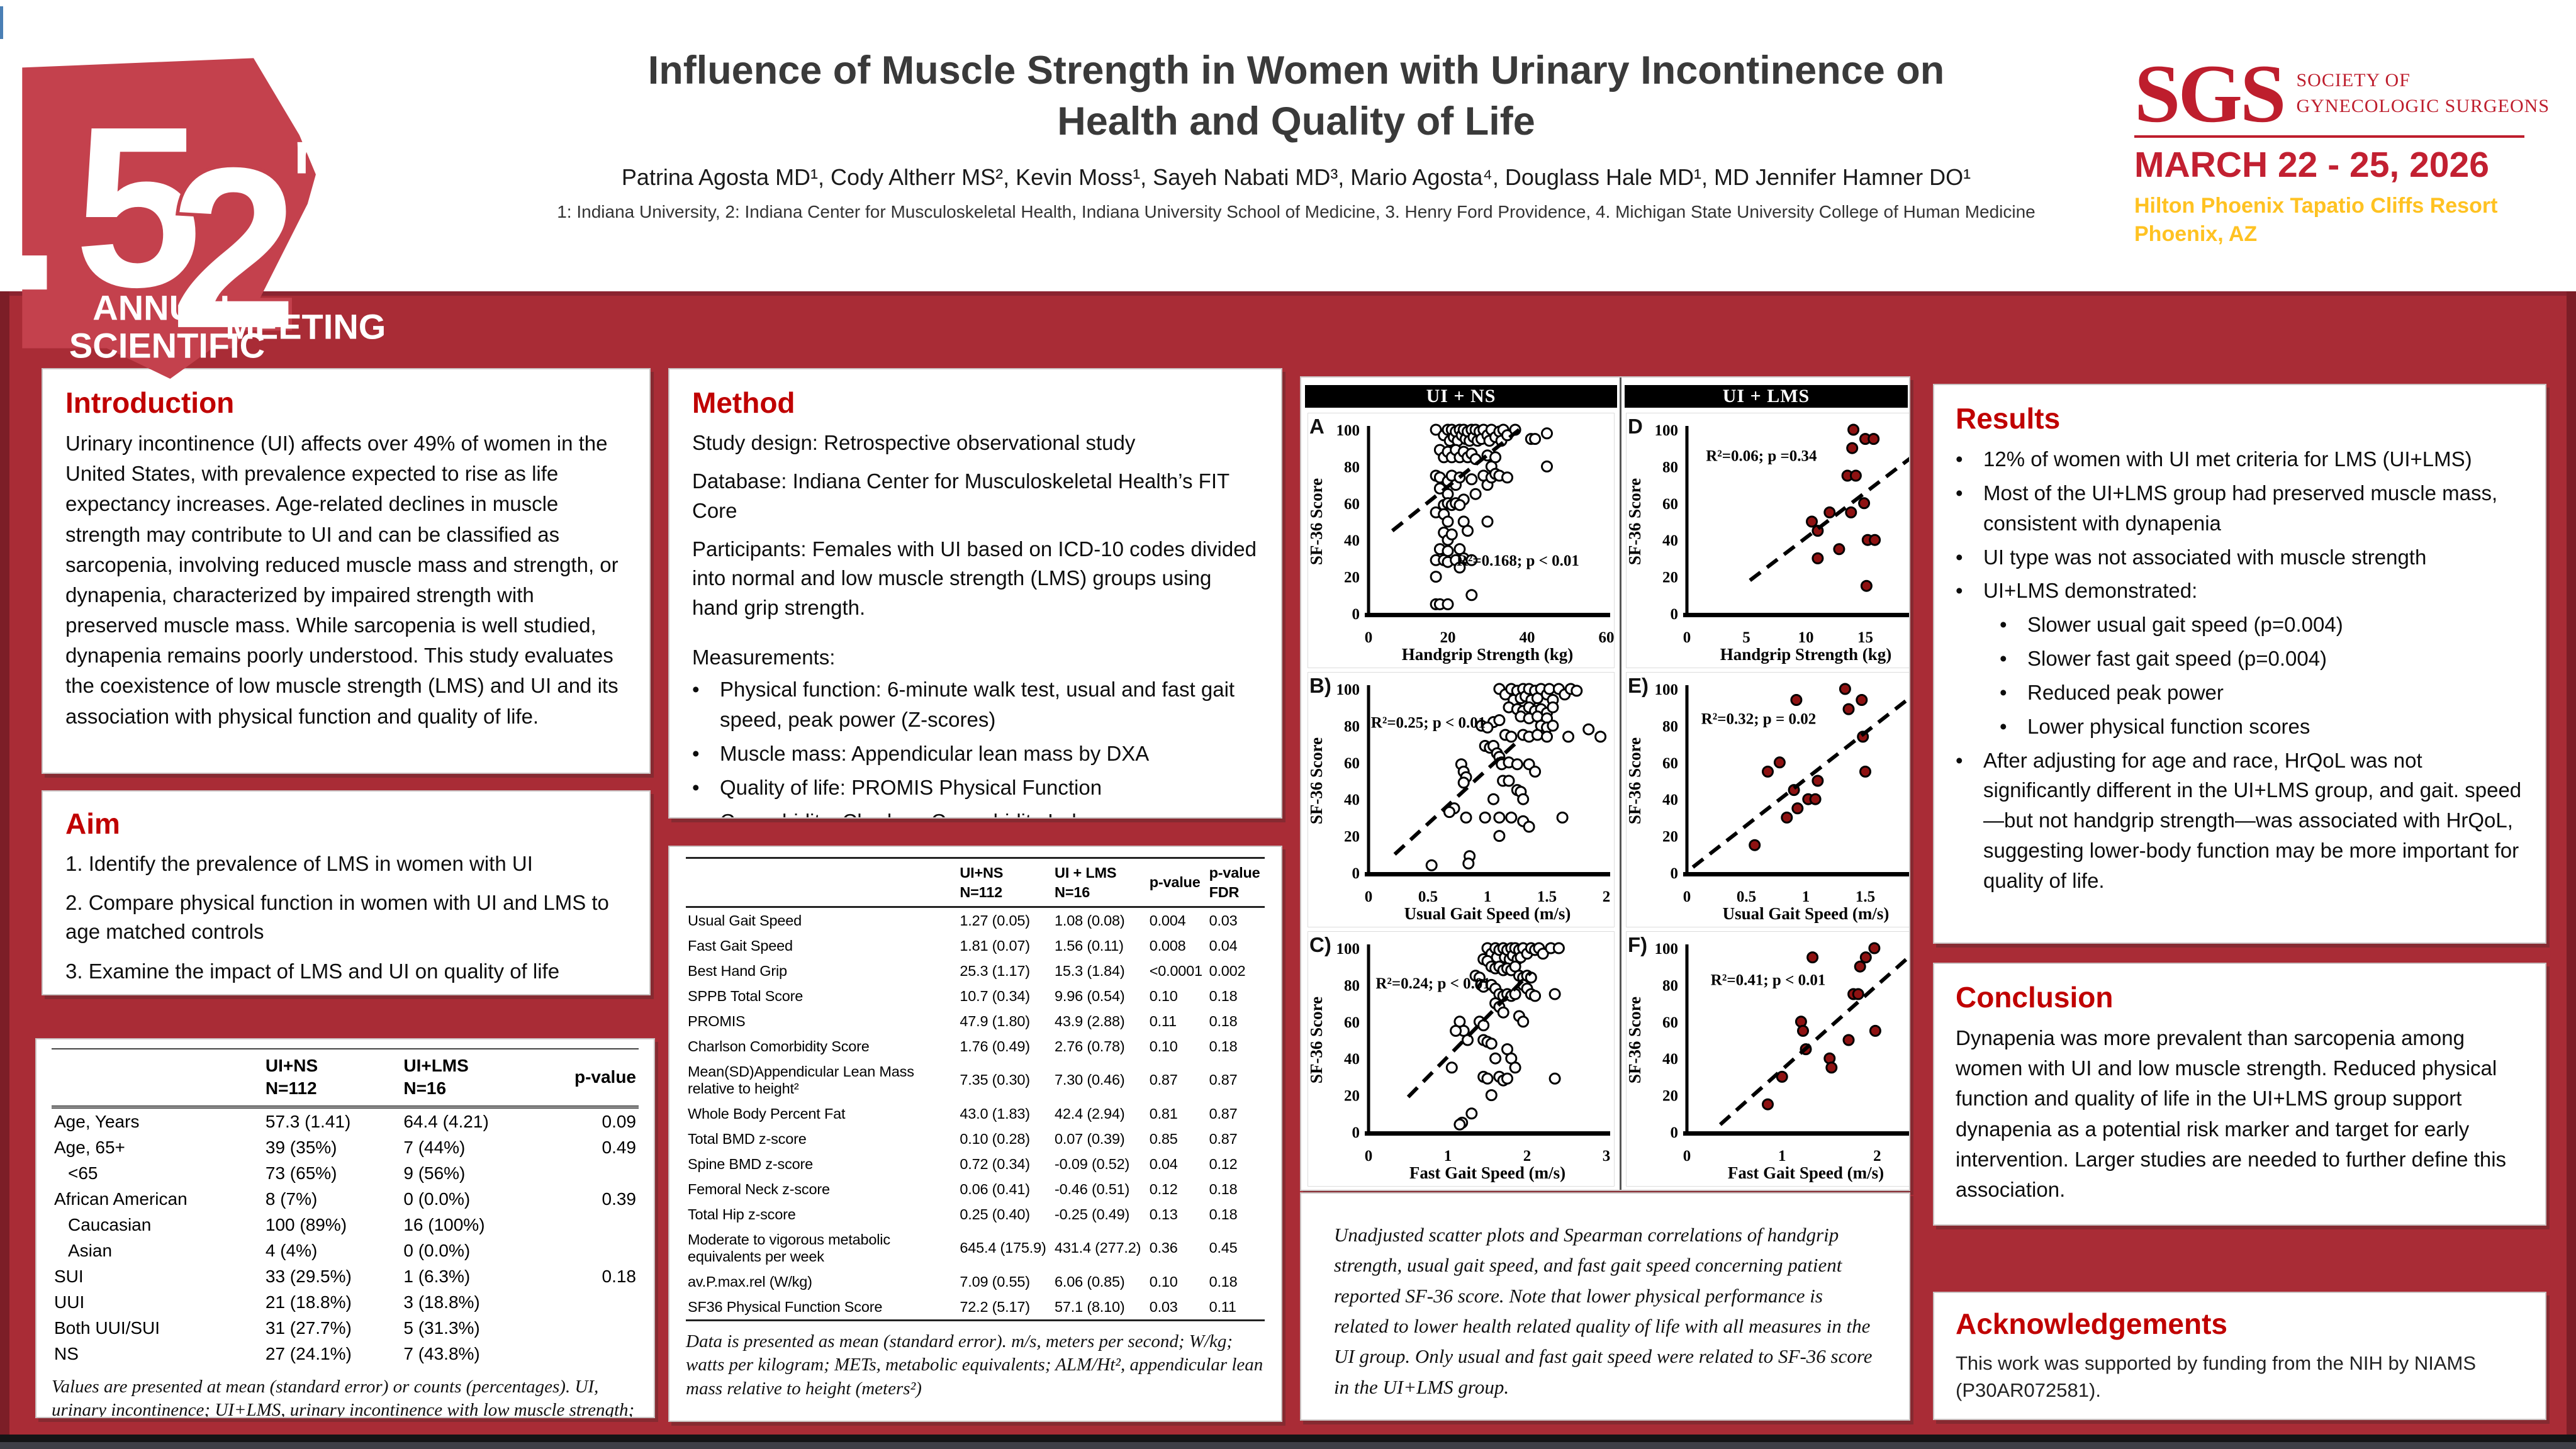 This screenshot has width=2576, height=1449. Describe the element at coordinates (345, 1121) in the screenshot. I see `table-row: Age, Years 57.3 (1.41) 64.4 (4.21) 0.09` at that location.